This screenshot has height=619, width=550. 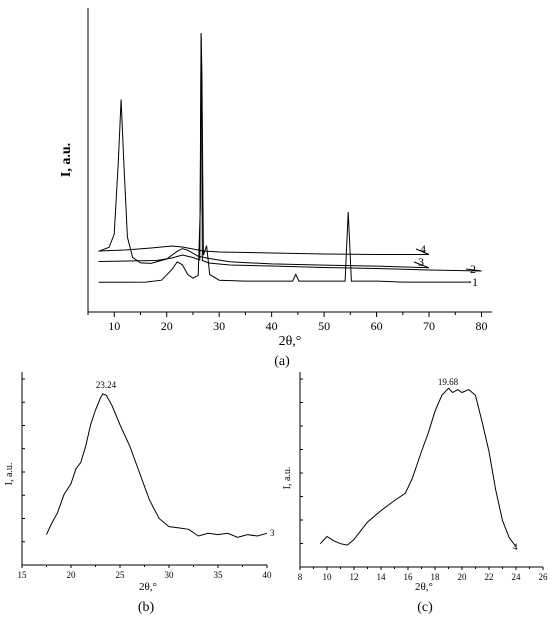 What do you see at coordinates (300, 577) in the screenshot?
I see `panel-c-x-tick-label: 8` at bounding box center [300, 577].